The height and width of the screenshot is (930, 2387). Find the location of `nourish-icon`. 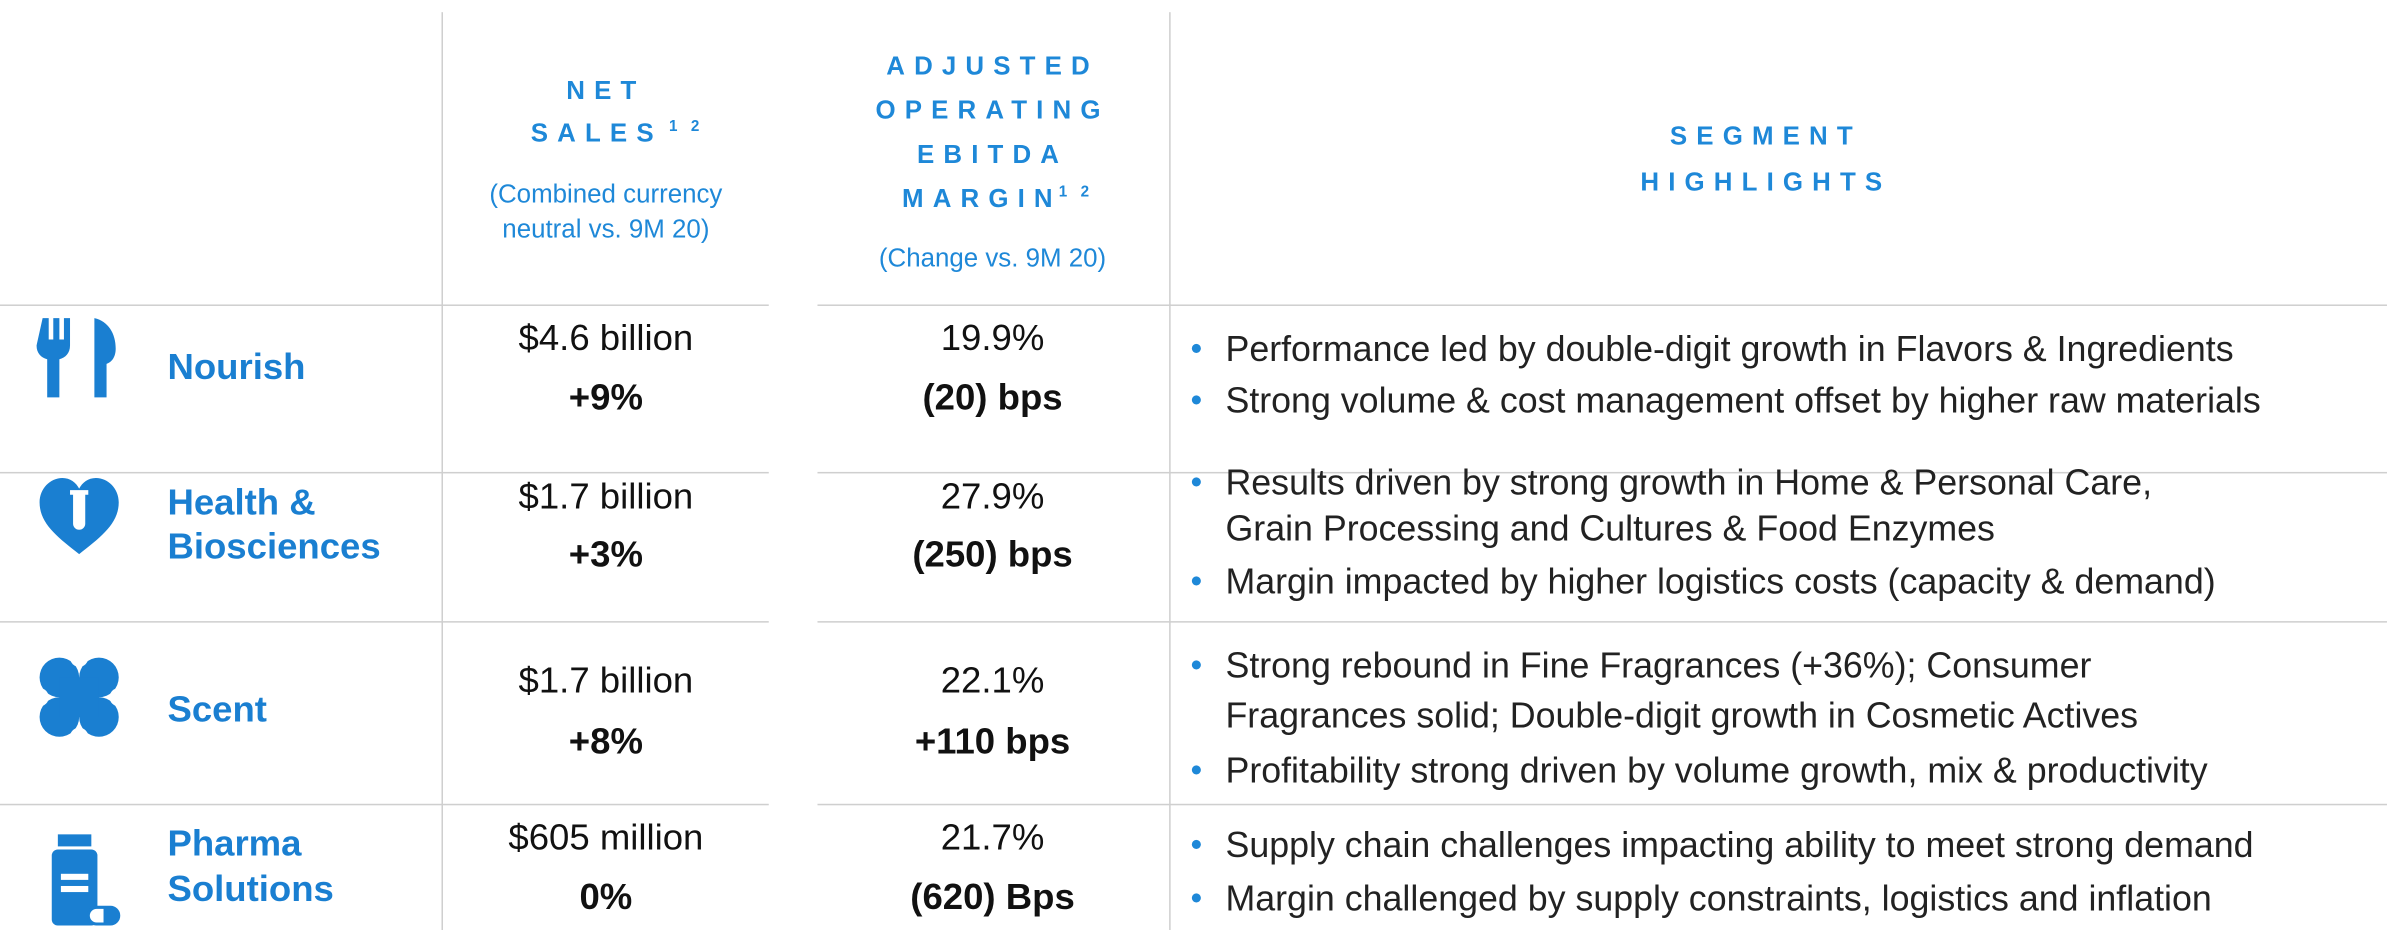

nourish-icon is located at coordinates (76, 358).